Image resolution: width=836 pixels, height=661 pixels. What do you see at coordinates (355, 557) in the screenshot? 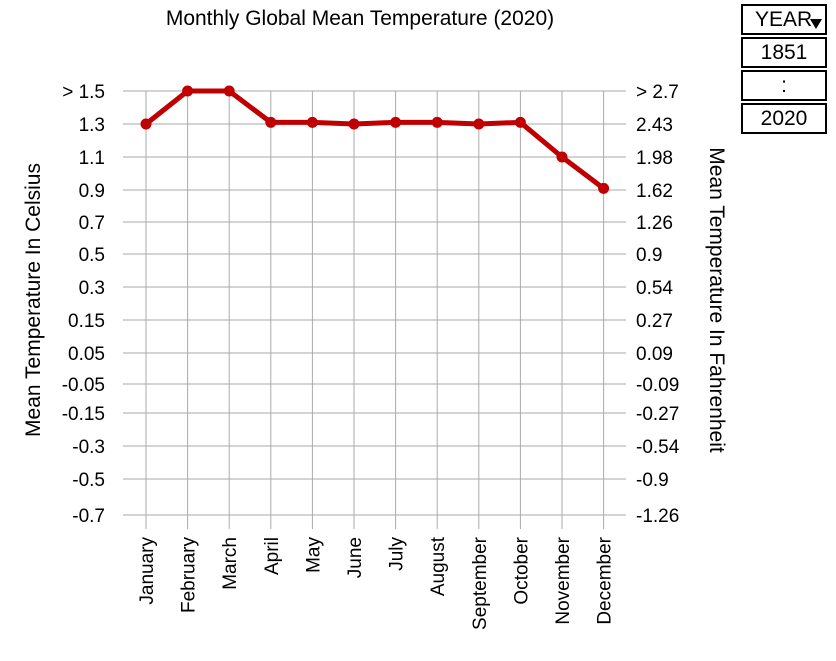
I see `x-tick-label: June` at bounding box center [355, 557].